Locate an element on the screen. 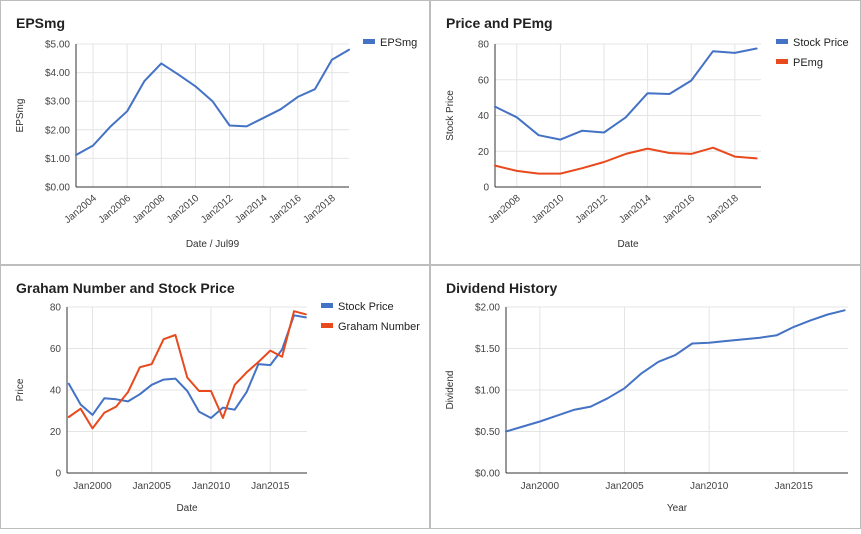 The image size is (861, 534). y-axis-title: Dividend is located at coordinates (450, 390).